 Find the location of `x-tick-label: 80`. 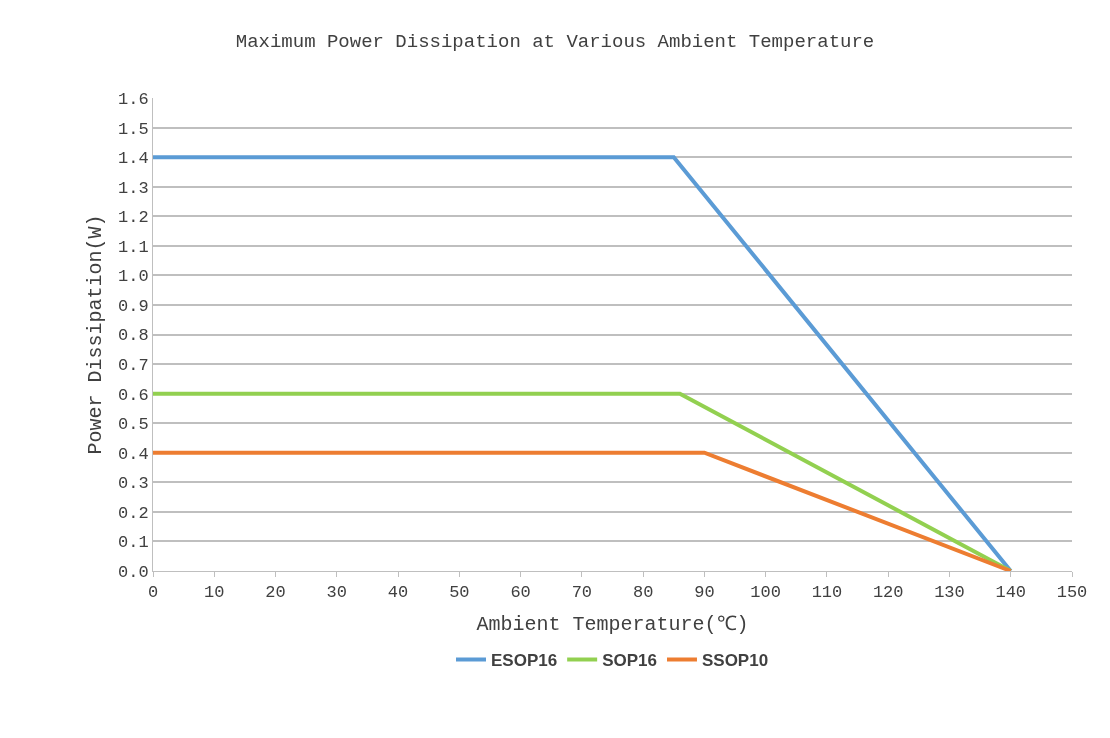

x-tick-label: 80 is located at coordinates (643, 593).